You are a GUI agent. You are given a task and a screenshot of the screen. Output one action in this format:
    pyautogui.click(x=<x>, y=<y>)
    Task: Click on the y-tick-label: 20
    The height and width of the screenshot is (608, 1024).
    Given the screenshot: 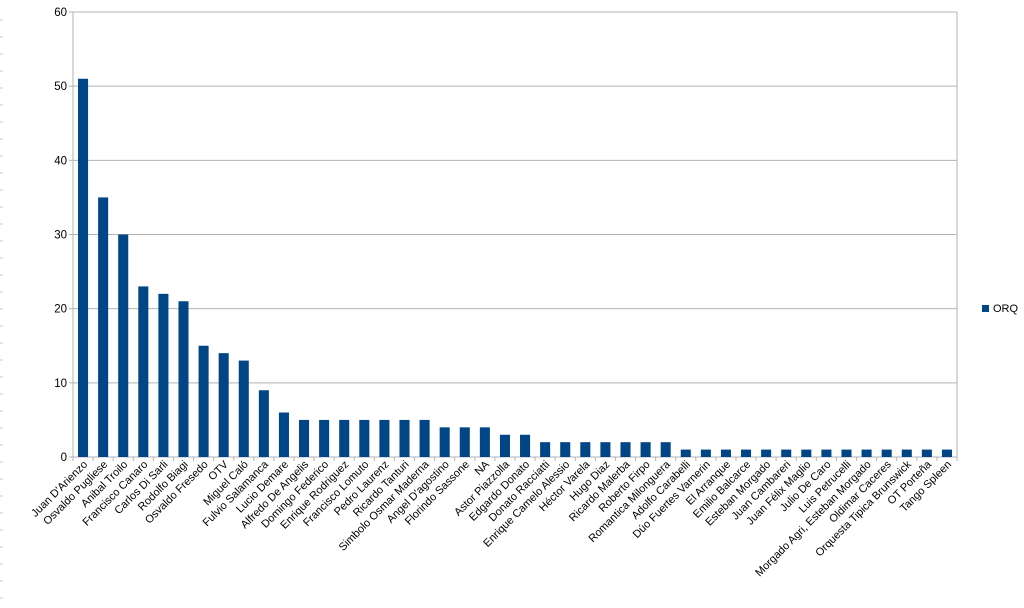 What is the action you would take?
    pyautogui.click(x=60, y=310)
    